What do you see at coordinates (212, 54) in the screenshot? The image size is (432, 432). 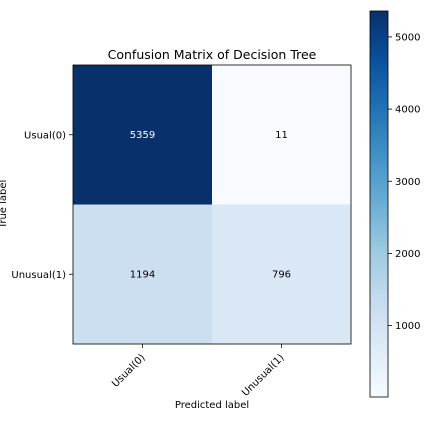 I see `chart-title: Confusion Matrix of Decision Tree` at bounding box center [212, 54].